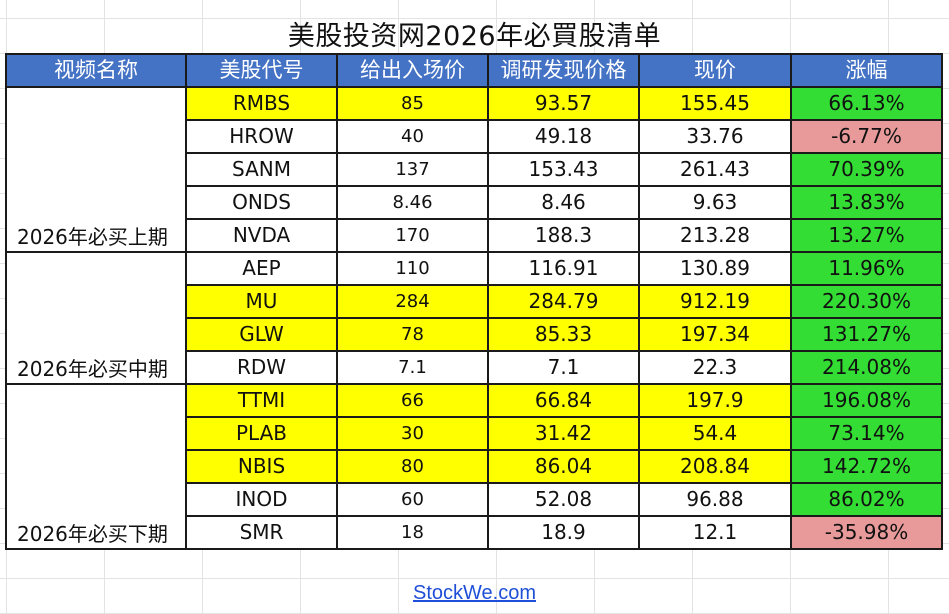  I want to click on research-price-cell: 284.79, so click(563, 301).